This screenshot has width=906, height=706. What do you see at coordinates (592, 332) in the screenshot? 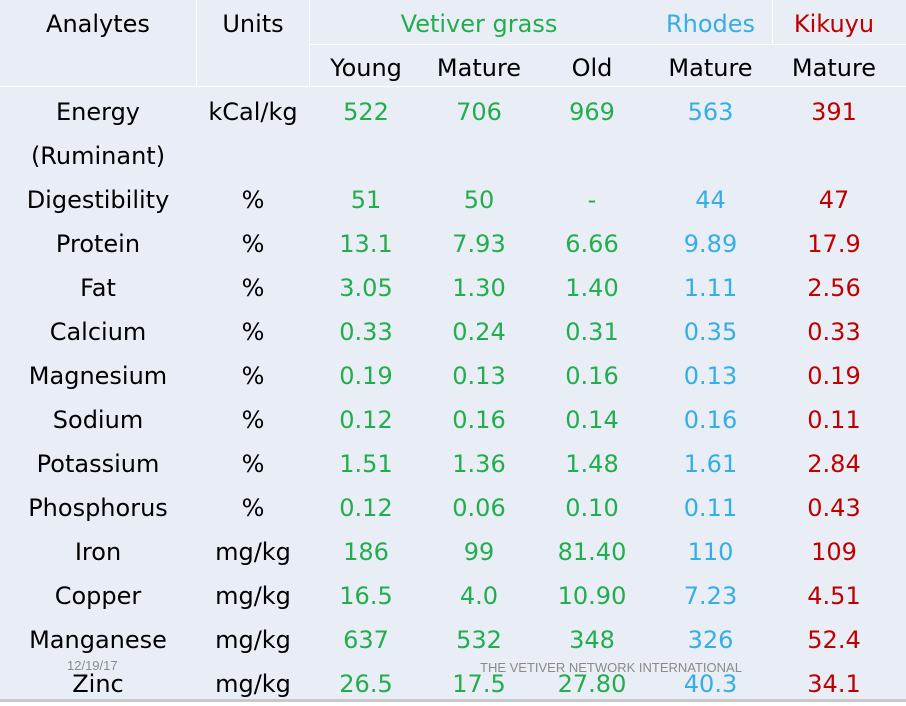
I see `value-vetiver-old: 0.31` at bounding box center [592, 332].